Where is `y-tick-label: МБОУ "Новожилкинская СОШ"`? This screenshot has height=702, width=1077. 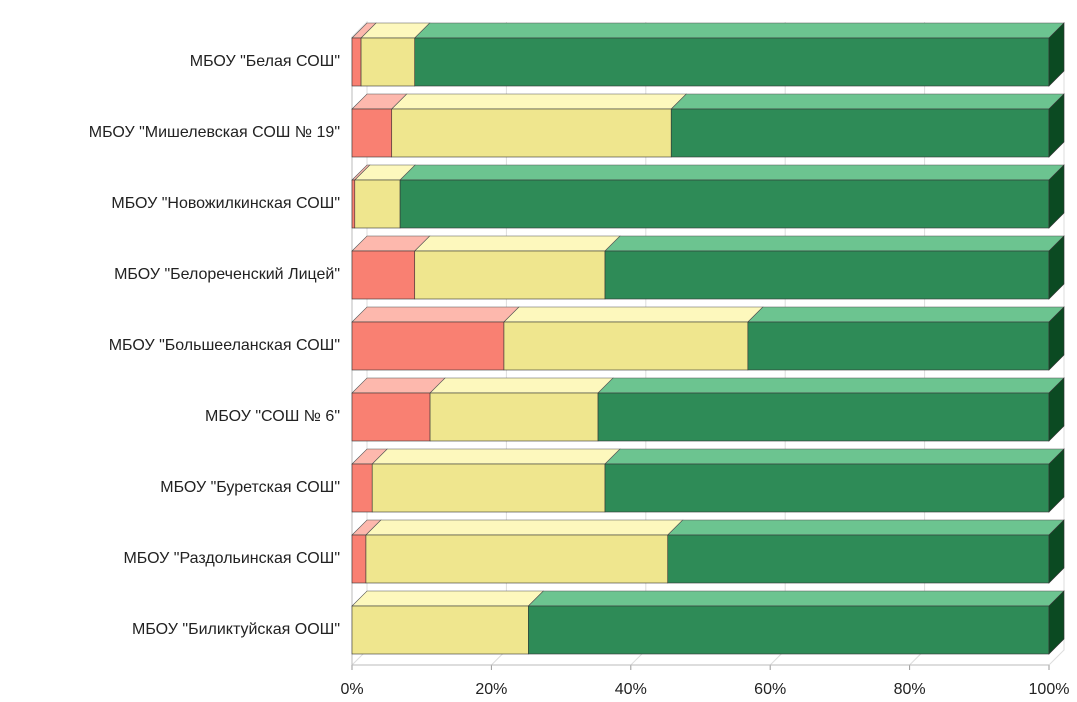 y-tick-label: МБОУ "Новожилкинская СОШ" is located at coordinates (225, 203).